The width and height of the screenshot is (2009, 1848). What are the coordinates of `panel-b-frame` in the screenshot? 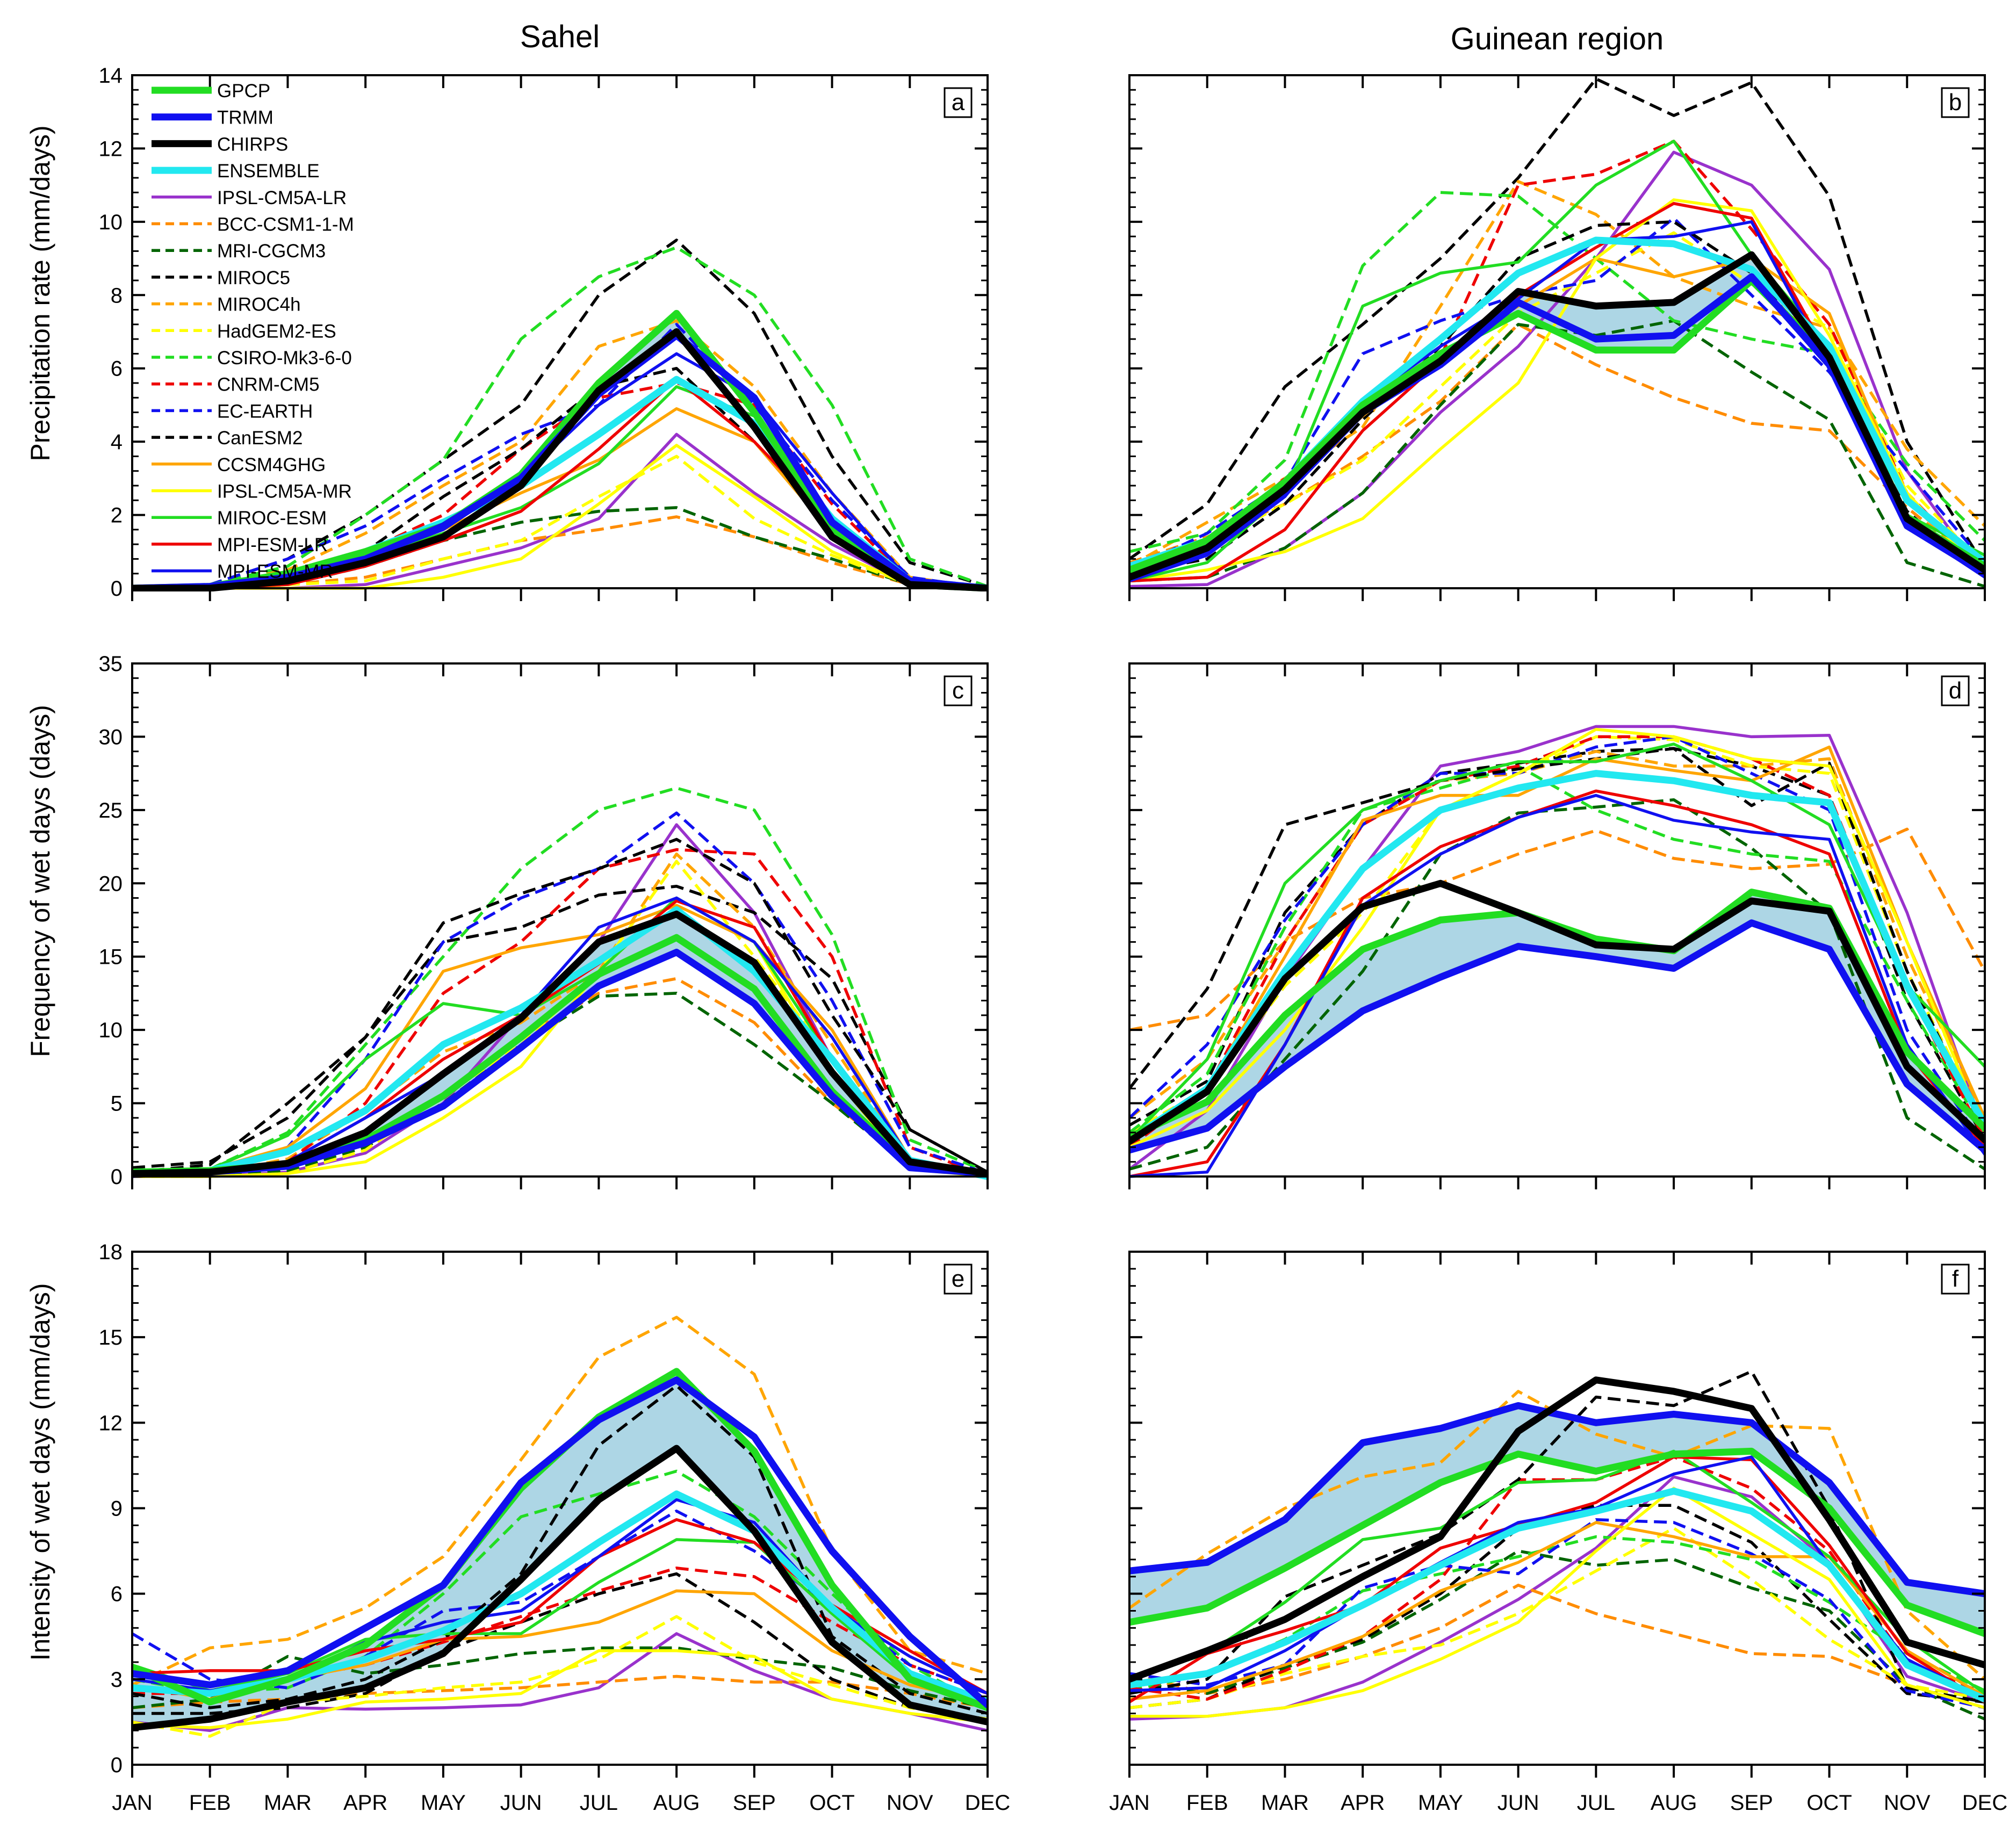 It's located at (1557, 331).